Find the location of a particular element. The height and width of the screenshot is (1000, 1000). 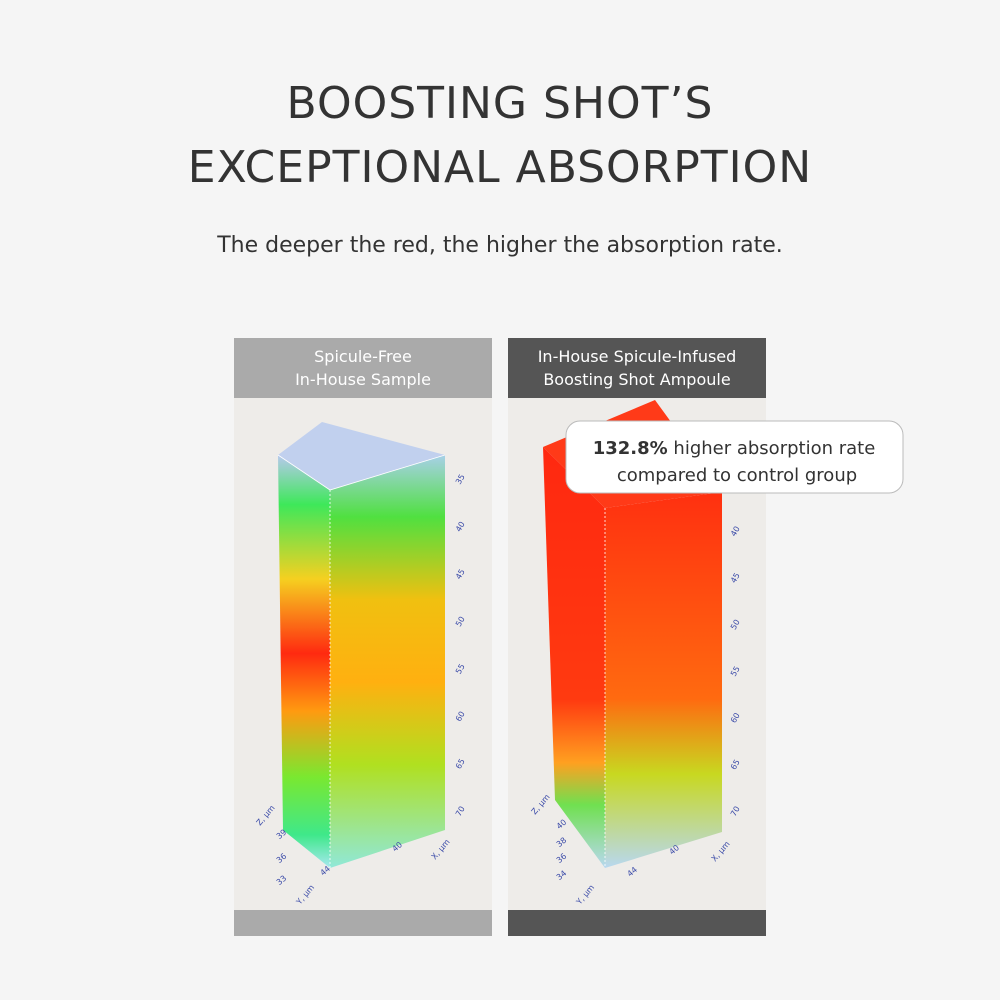

prism-top is located at coordinates (361, 456).